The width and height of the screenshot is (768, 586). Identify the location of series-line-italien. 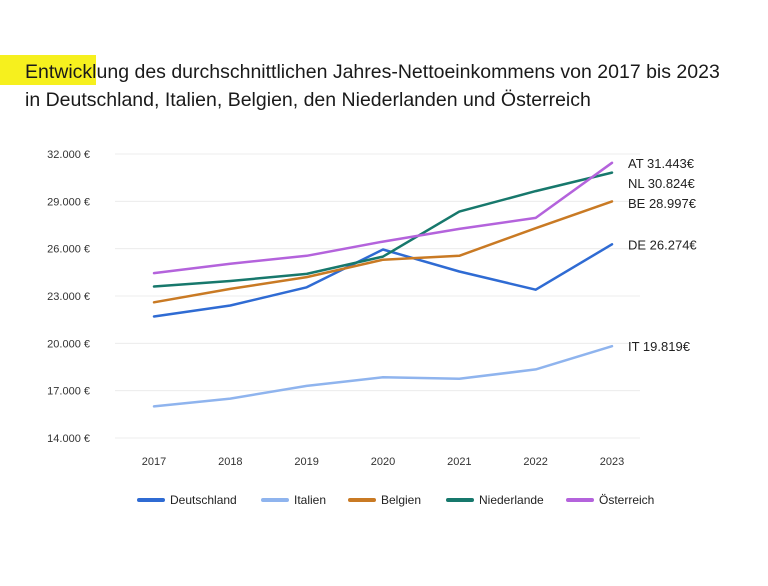
(383, 376).